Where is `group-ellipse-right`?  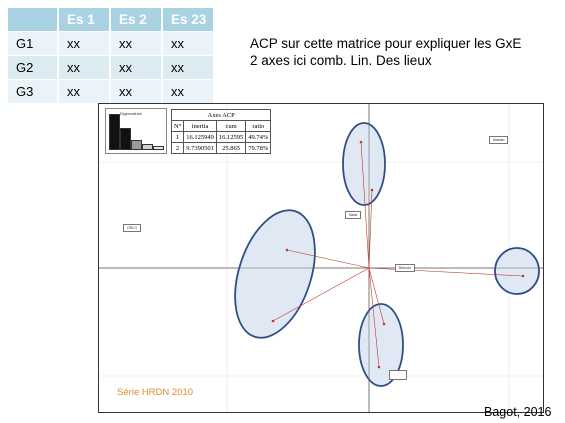 group-ellipse-right is located at coordinates (517, 271).